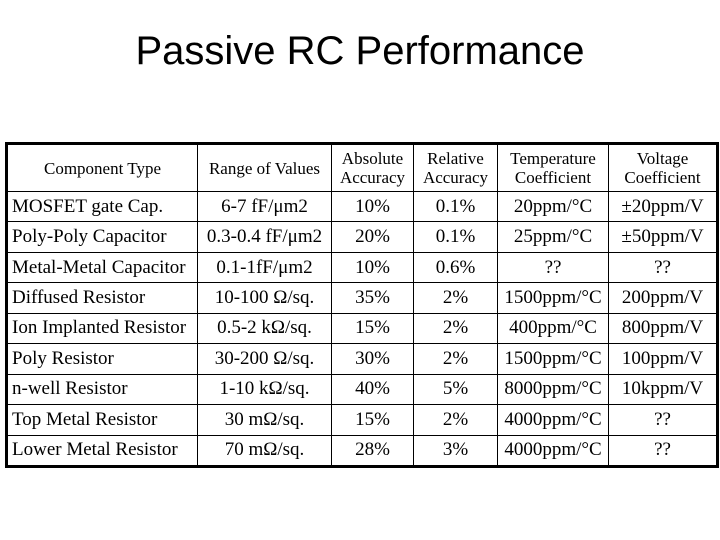 The image size is (720, 540). What do you see at coordinates (264, 298) in the screenshot?
I see `range-cell: 10-100 Ω/sq.` at bounding box center [264, 298].